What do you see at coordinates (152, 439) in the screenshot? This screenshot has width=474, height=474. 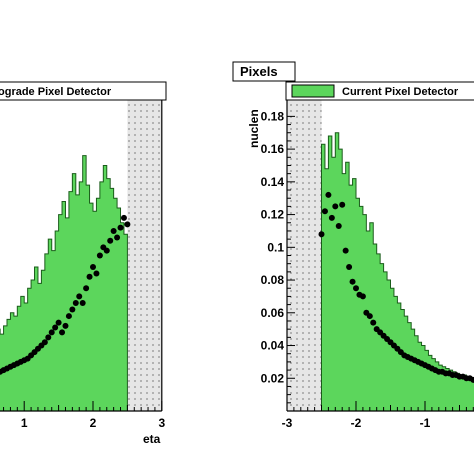 I see `left-xlabel: eta` at bounding box center [152, 439].